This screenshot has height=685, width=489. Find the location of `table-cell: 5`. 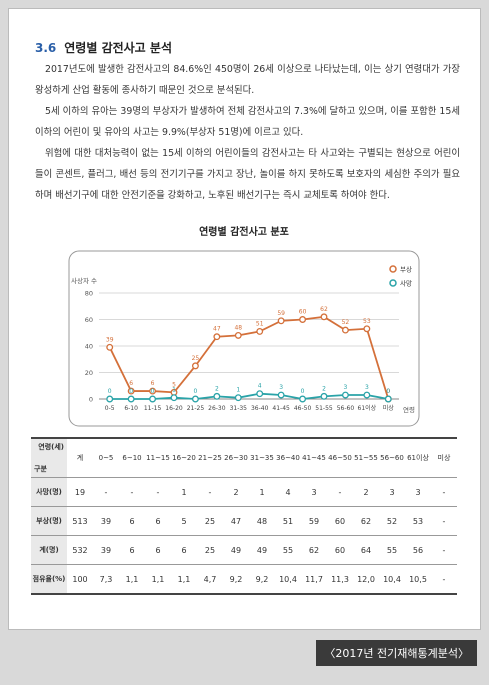

table-cell: 5 is located at coordinates (184, 521).